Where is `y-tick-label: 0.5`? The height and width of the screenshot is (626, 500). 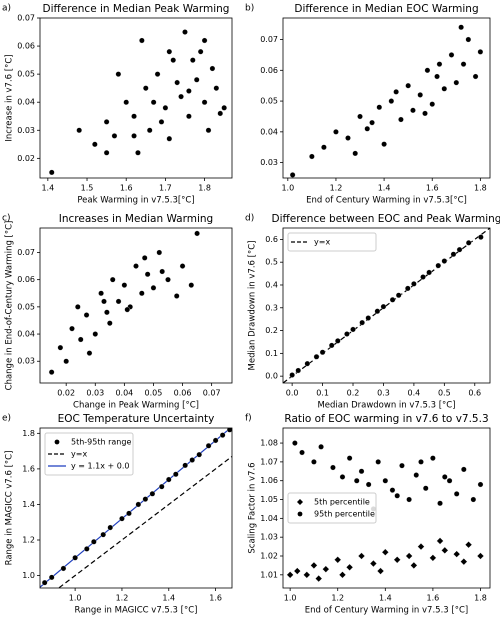
y-tick-label: 0.5 is located at coordinates (271, 262).